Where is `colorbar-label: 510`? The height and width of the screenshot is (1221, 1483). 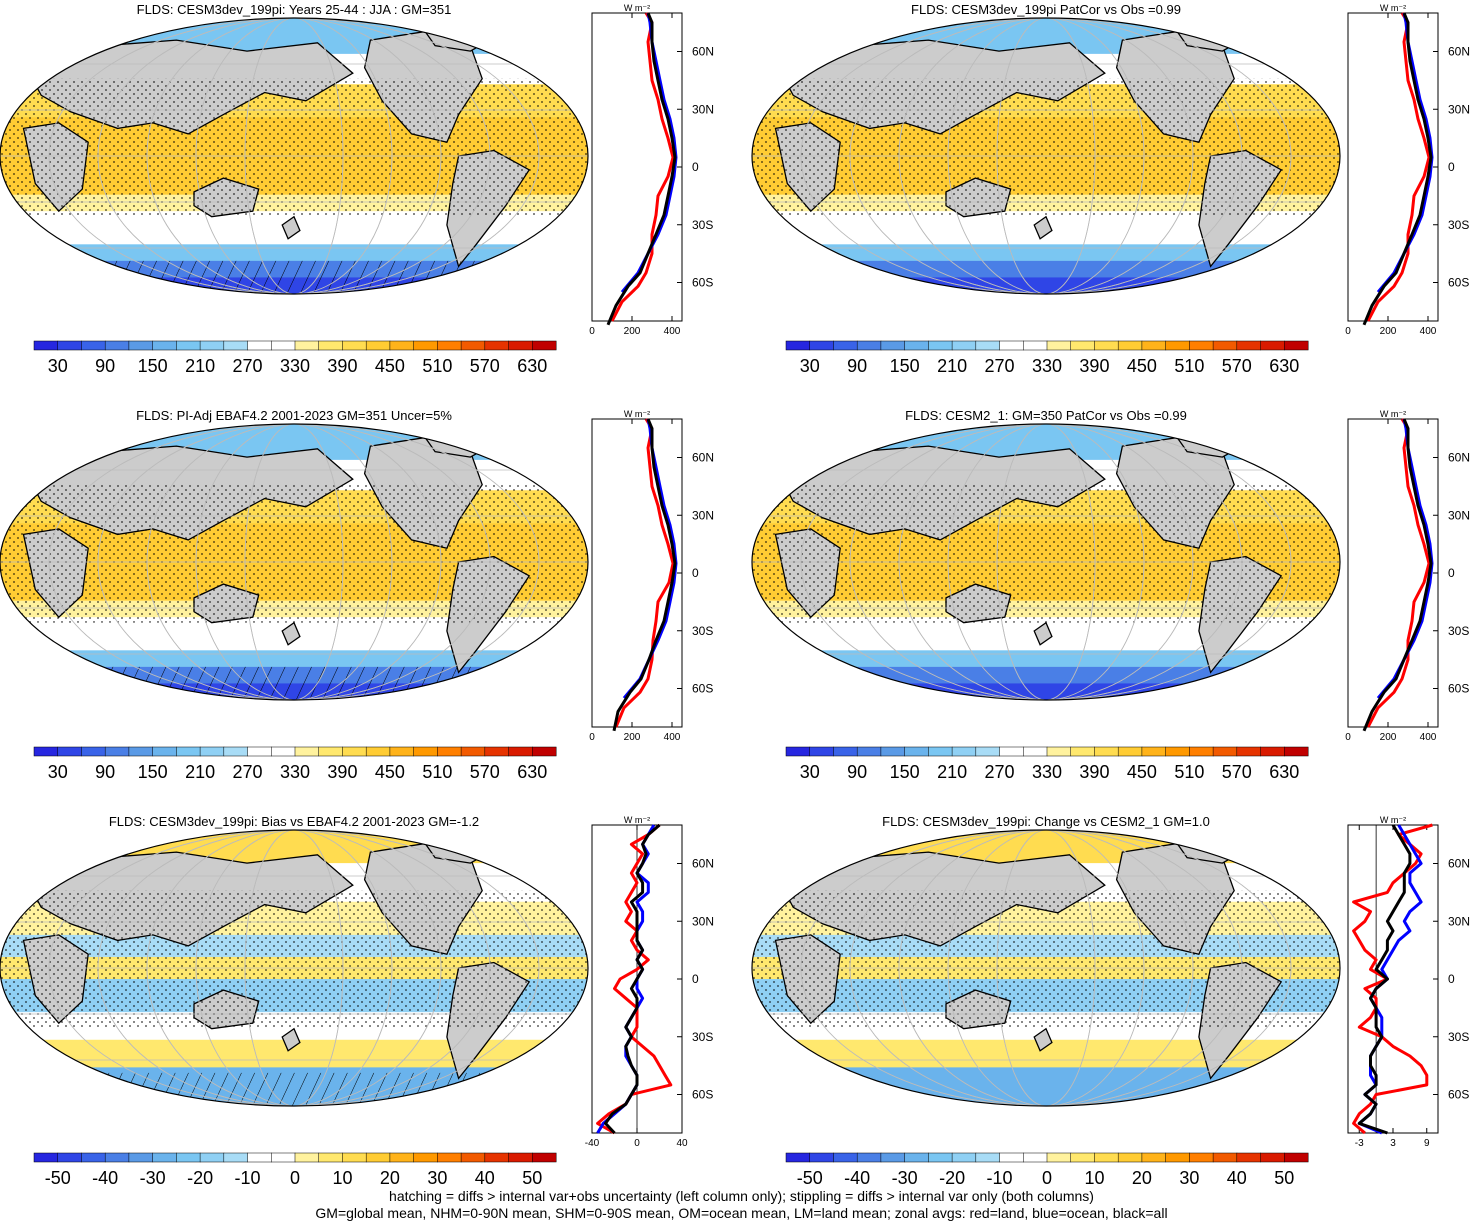
colorbar-label: 510 is located at coordinates (437, 366).